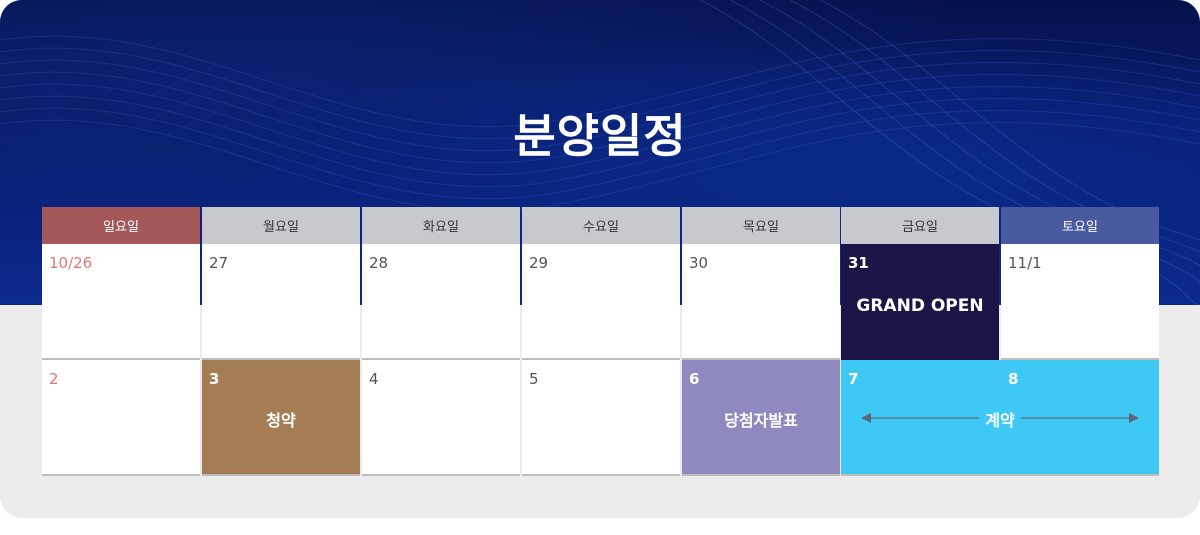 The width and height of the screenshot is (1200, 535). Describe the element at coordinates (699, 263) in the screenshot. I see `day-number: 30` at that location.